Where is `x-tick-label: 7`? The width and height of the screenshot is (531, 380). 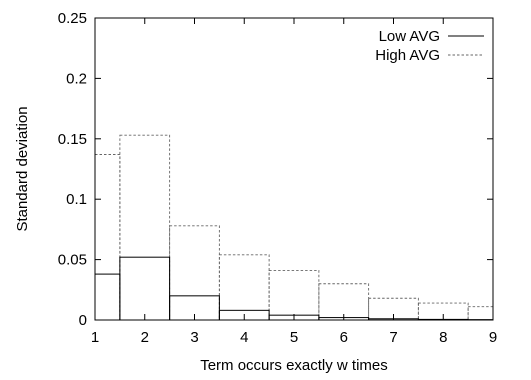
x-tick-label: 7 is located at coordinates (393, 337).